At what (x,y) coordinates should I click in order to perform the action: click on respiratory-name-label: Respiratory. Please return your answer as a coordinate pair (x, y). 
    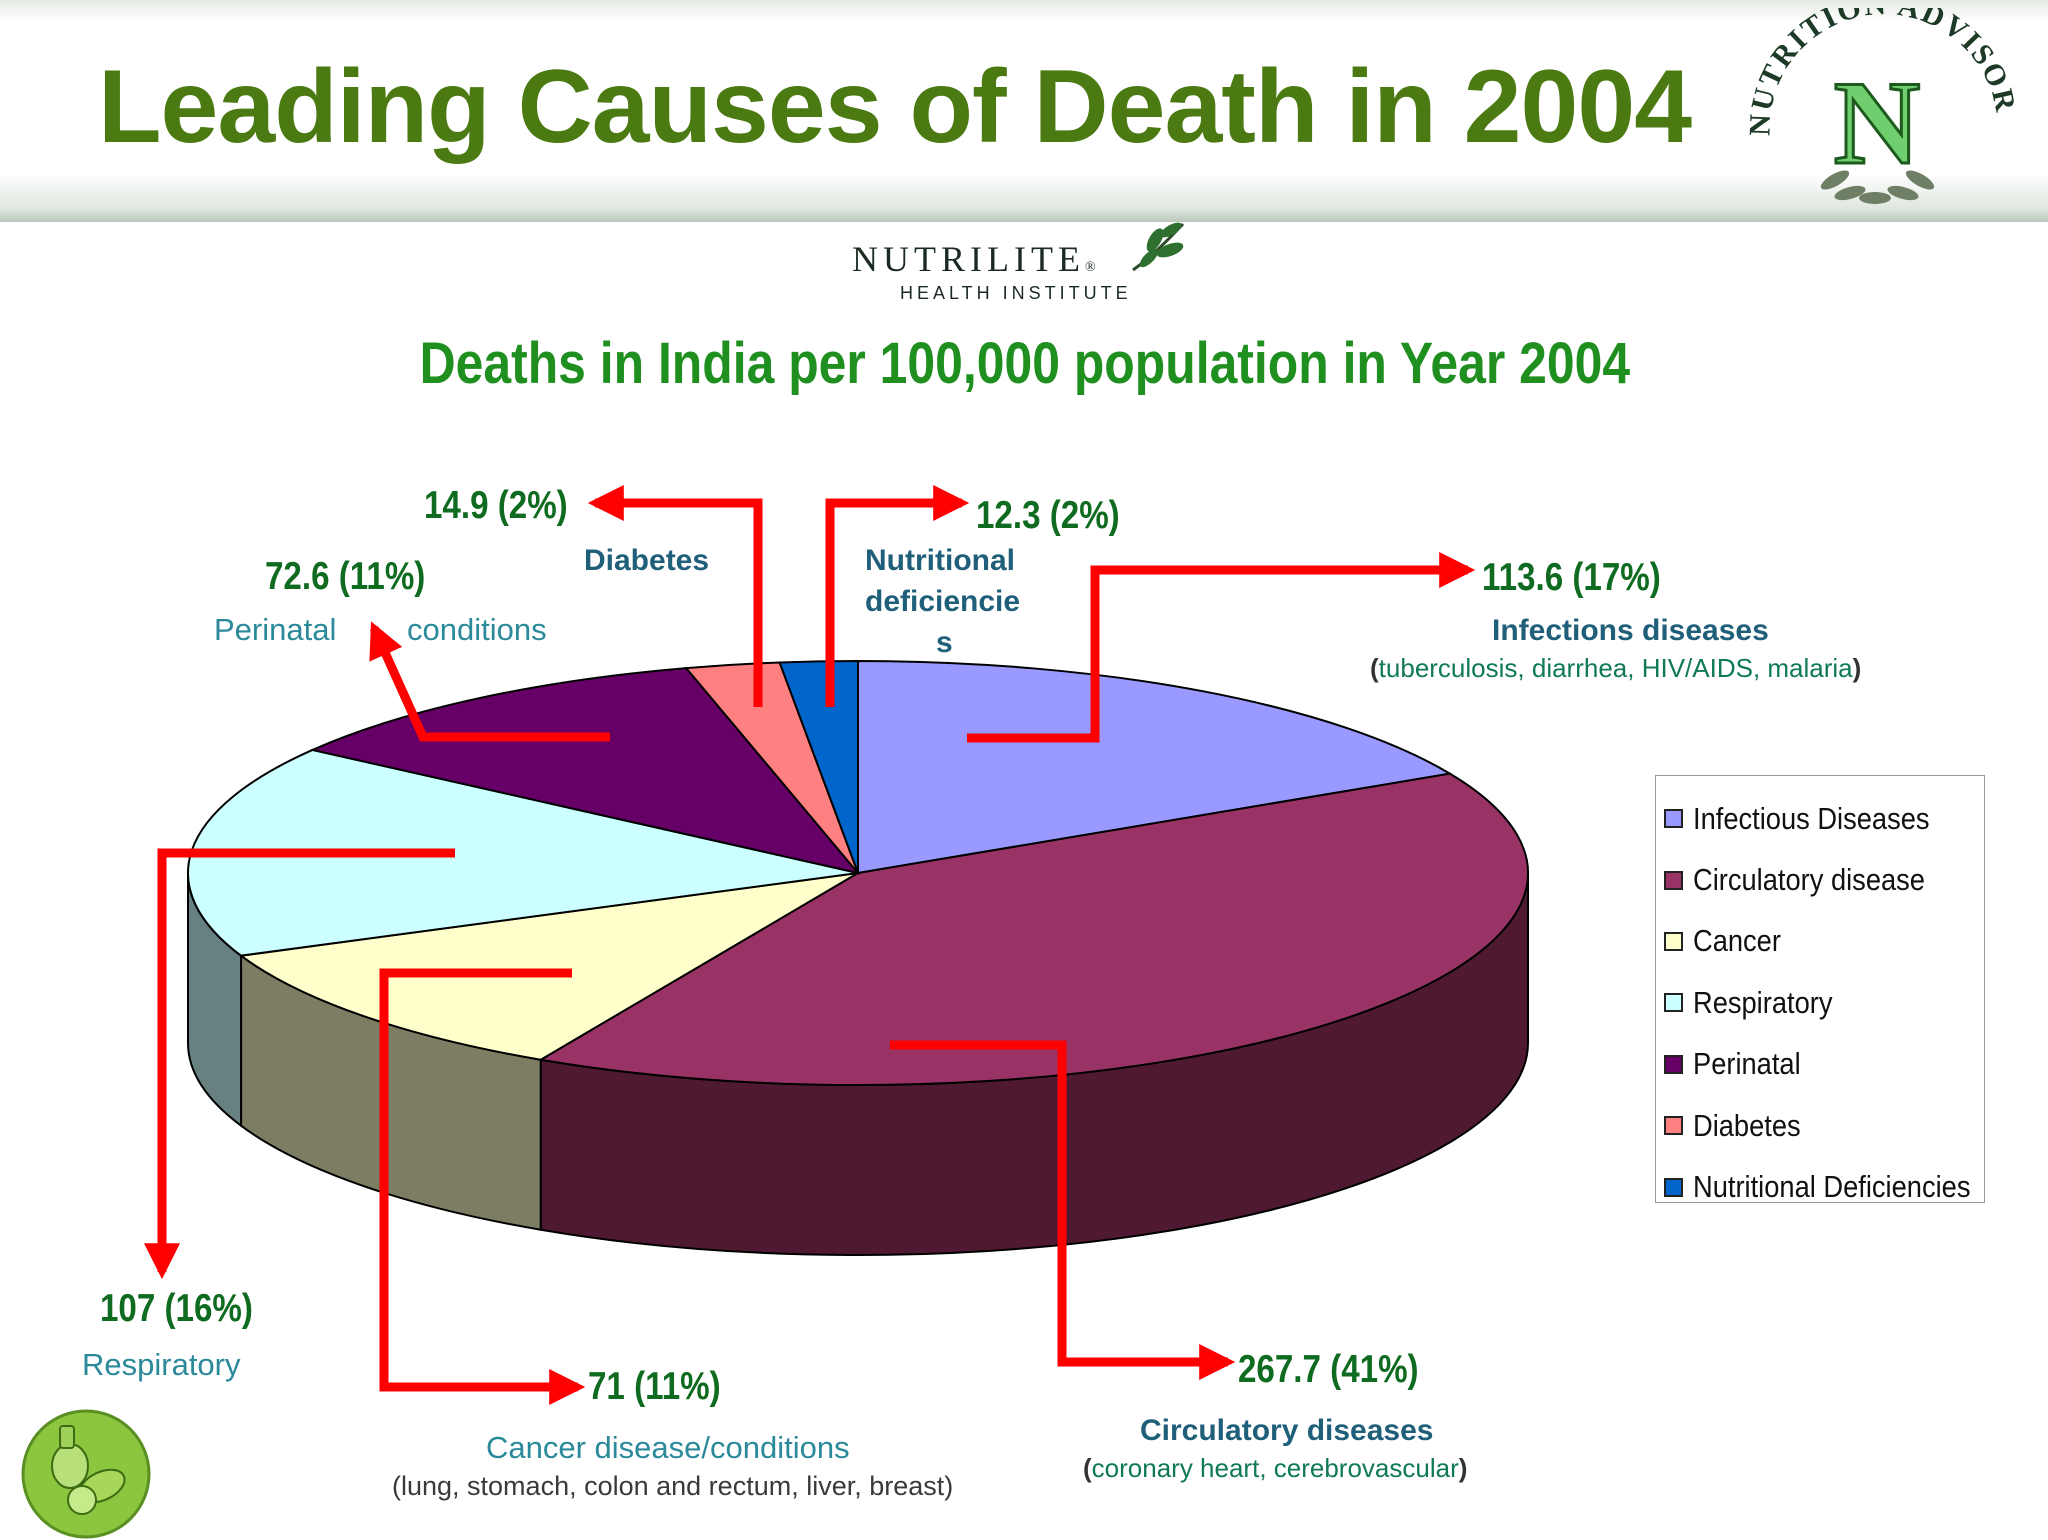
    Looking at the image, I should click on (161, 1364).